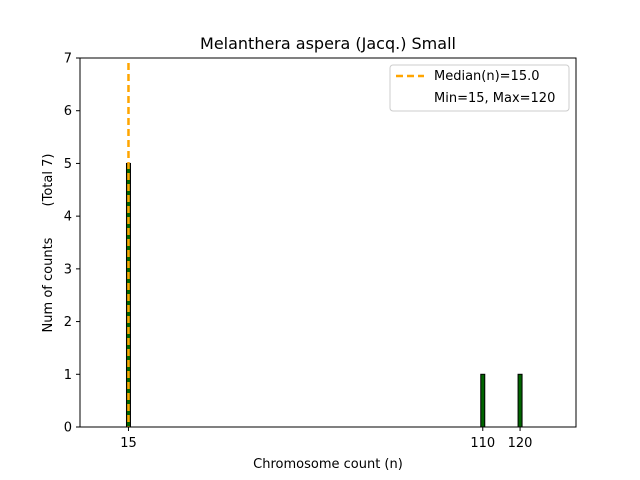 The height and width of the screenshot is (480, 640). Describe the element at coordinates (68, 269) in the screenshot. I see `y-tick-label: 3` at that location.